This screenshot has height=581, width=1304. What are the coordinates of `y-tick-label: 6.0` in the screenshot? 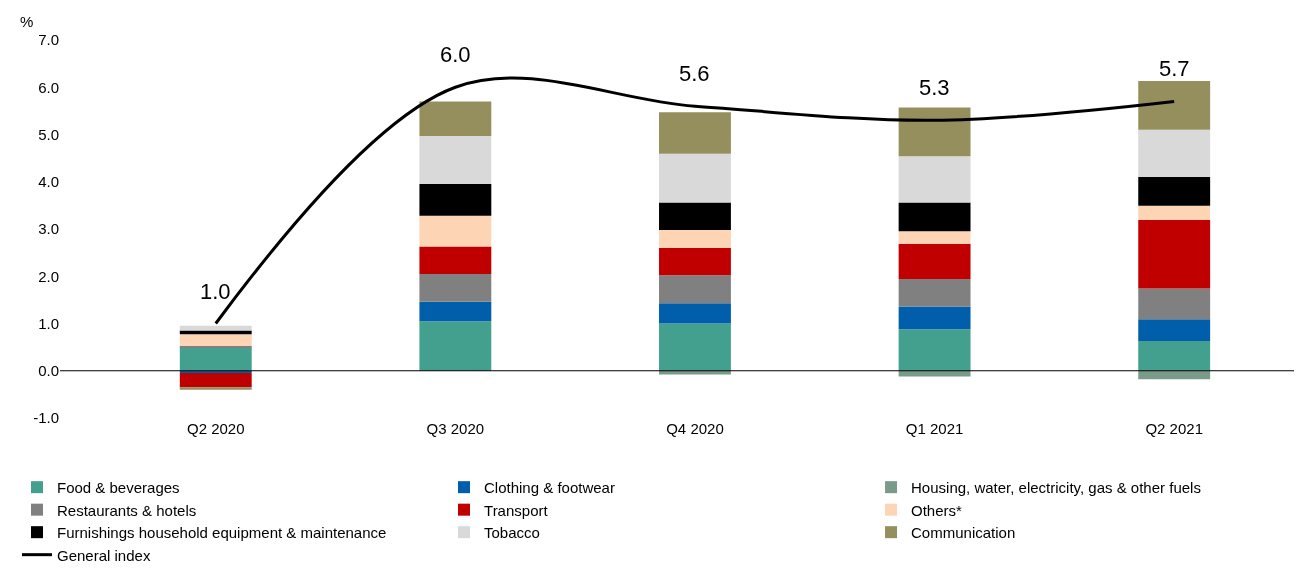 It's located at (48, 87).